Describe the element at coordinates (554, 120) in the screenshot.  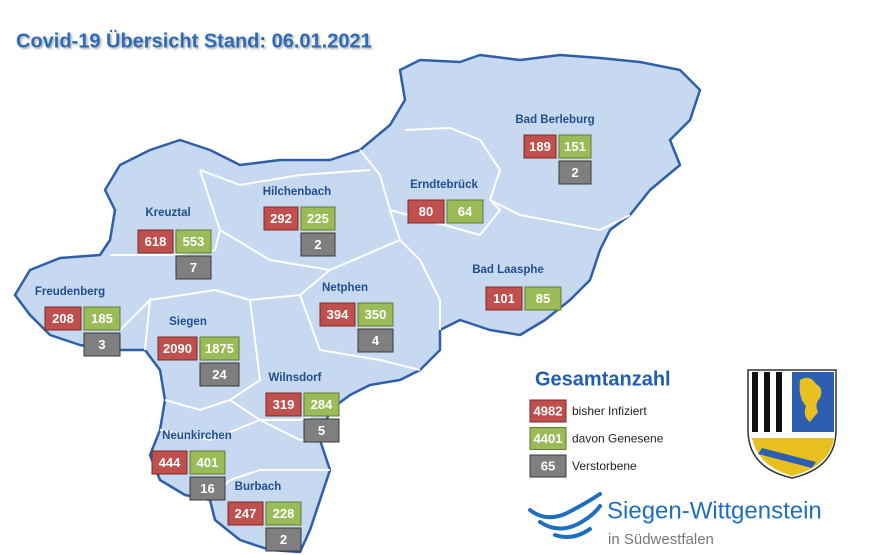
I see `municipality-name: Bad Berleburg` at that location.